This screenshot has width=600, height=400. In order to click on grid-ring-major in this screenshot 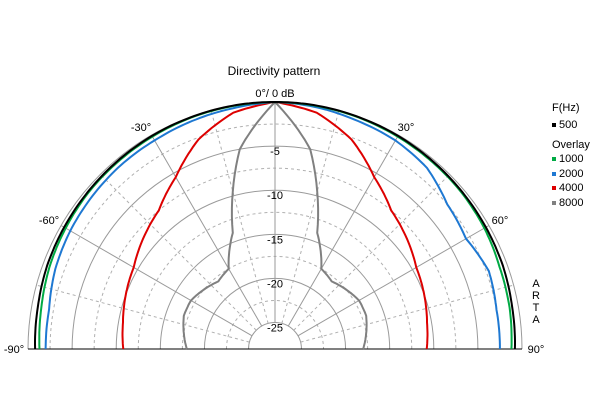, I will do `click(275, 336)`.